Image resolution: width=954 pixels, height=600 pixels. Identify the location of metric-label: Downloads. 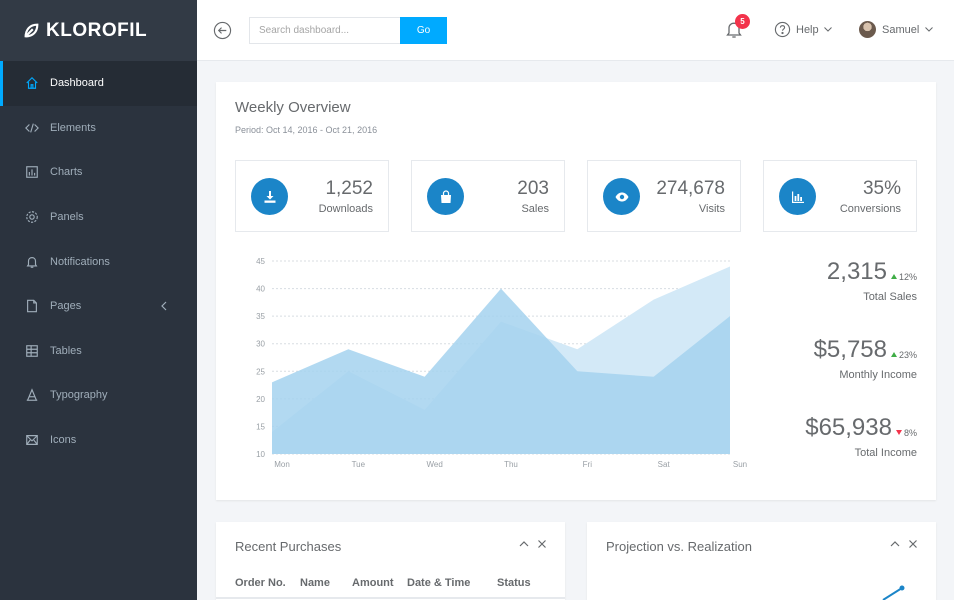
(345, 209).